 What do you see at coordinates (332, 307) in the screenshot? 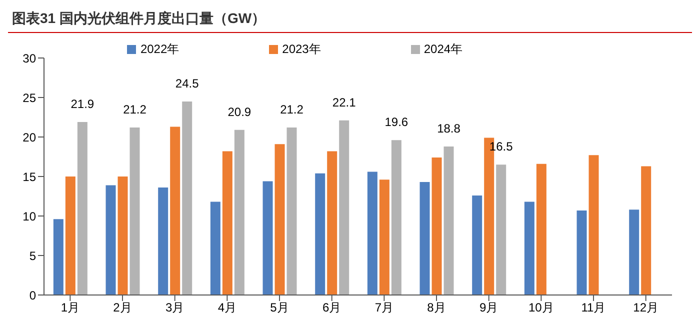
I see `x-tick-label: 6月` at bounding box center [332, 307].